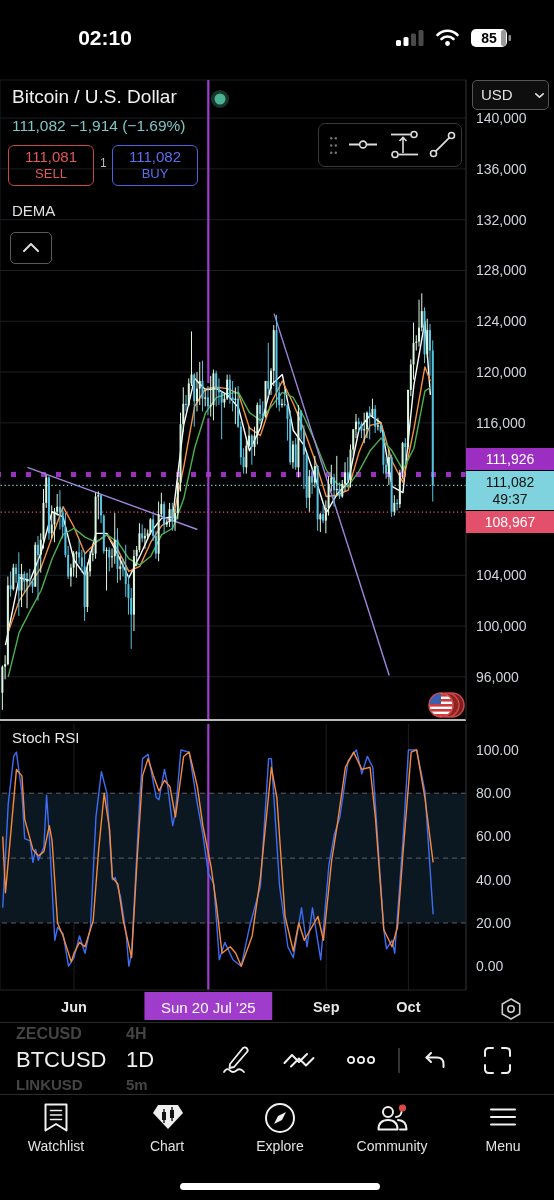 The image size is (554, 1200). I want to click on line-series, so click(218, 858).